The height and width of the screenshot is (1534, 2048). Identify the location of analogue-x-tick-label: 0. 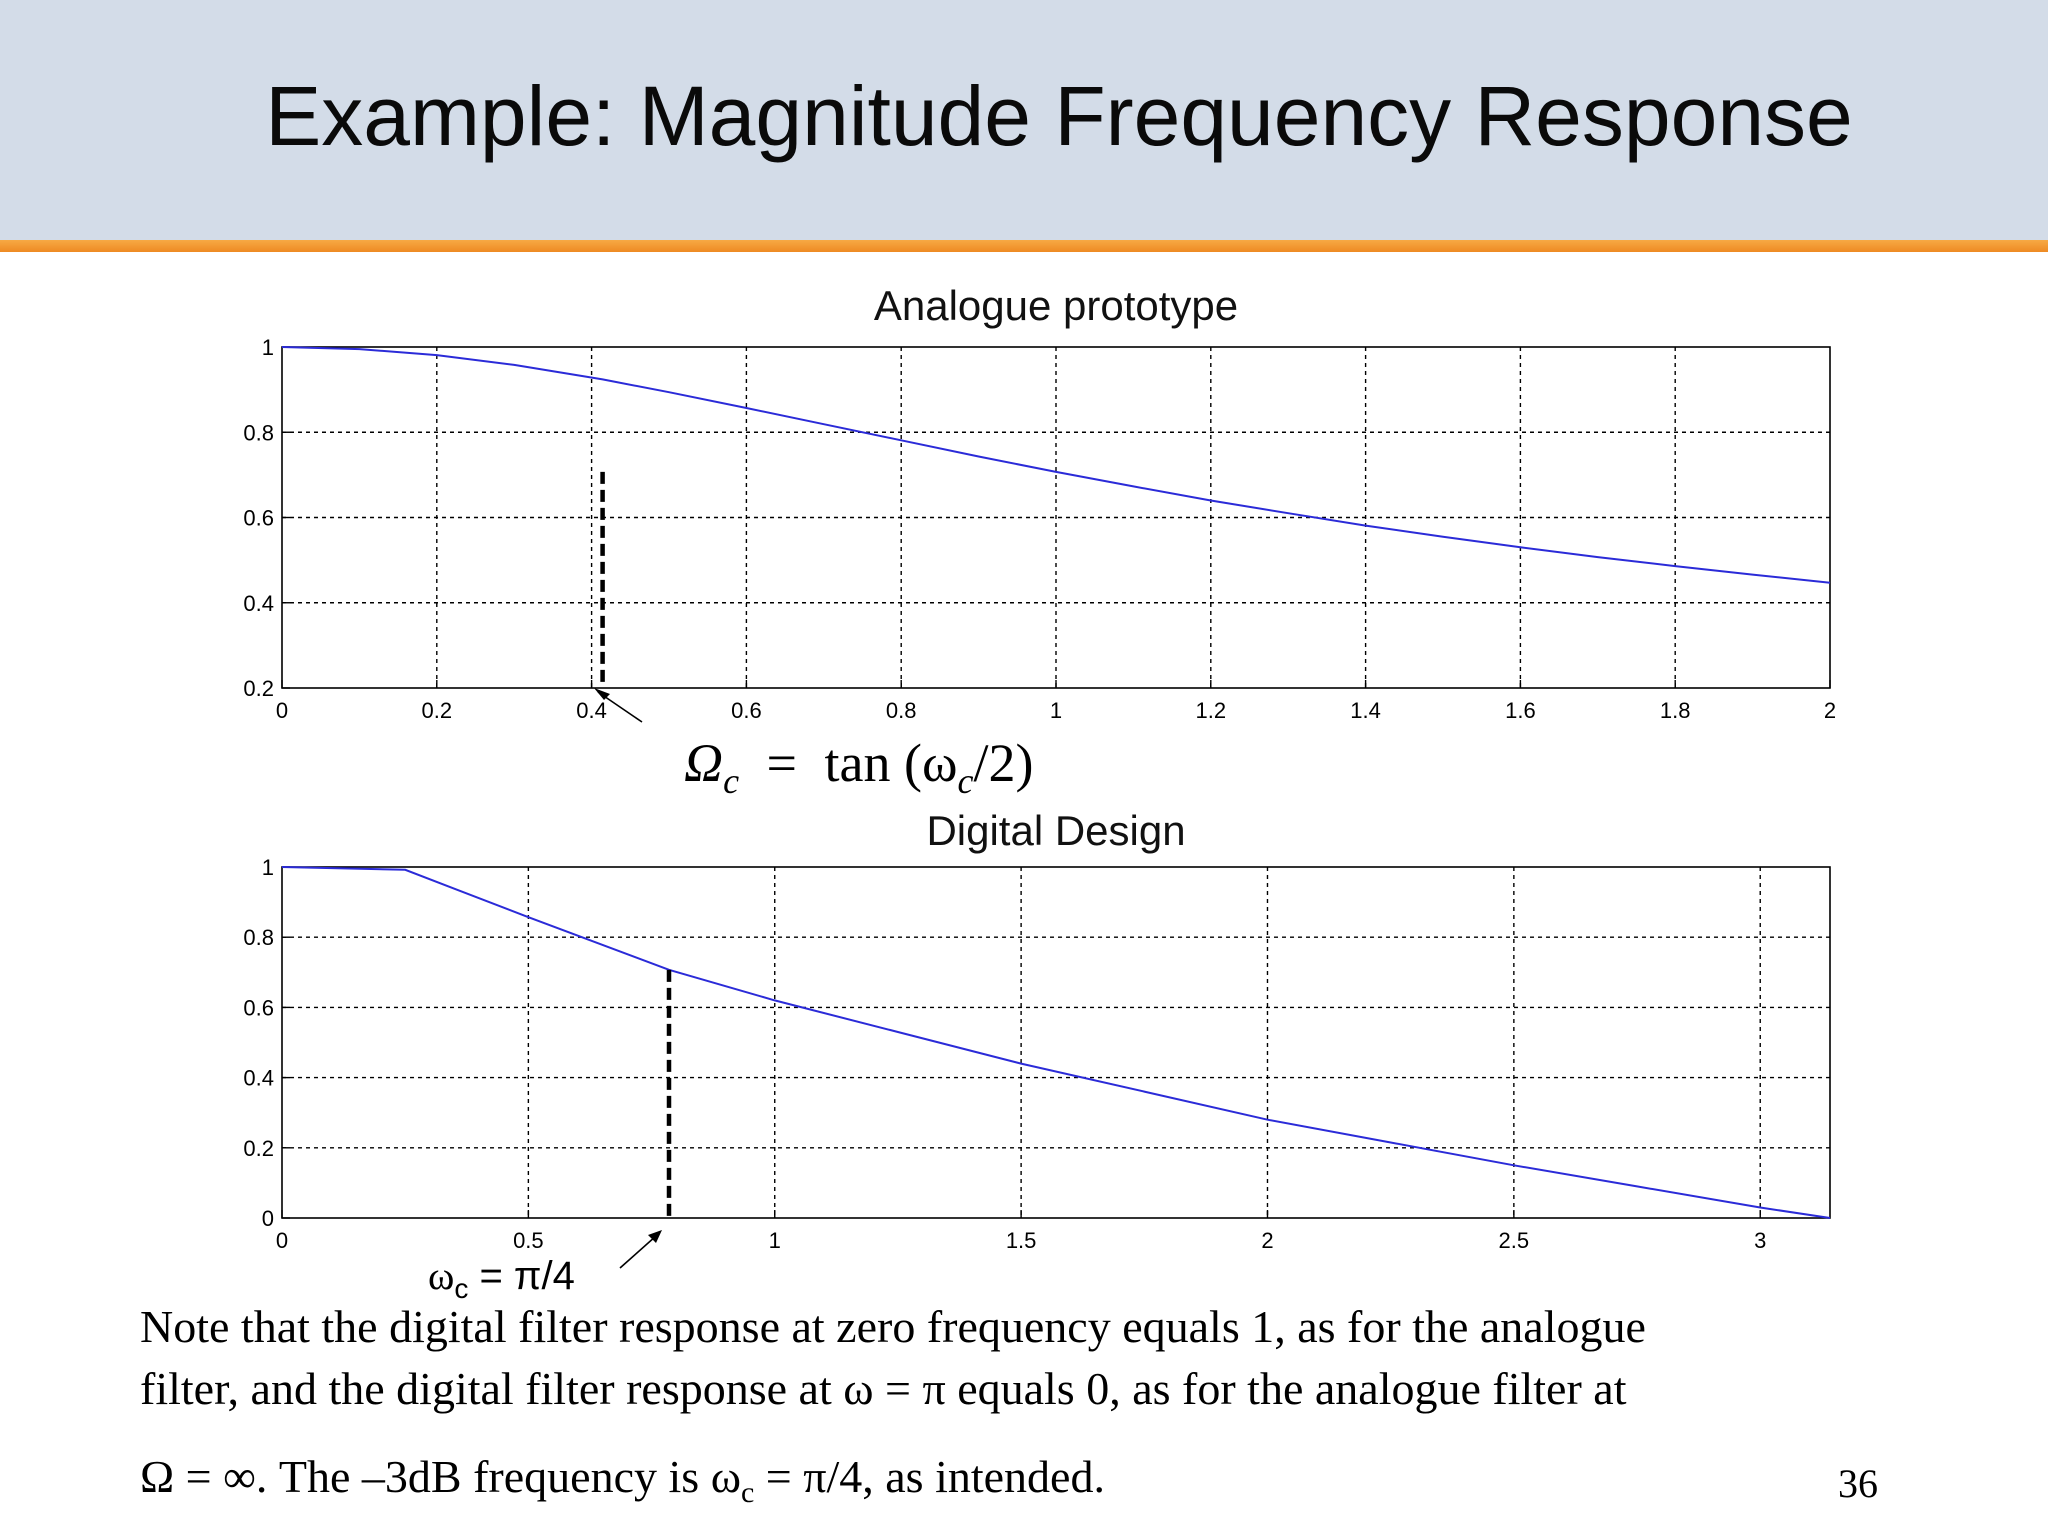
(282, 710).